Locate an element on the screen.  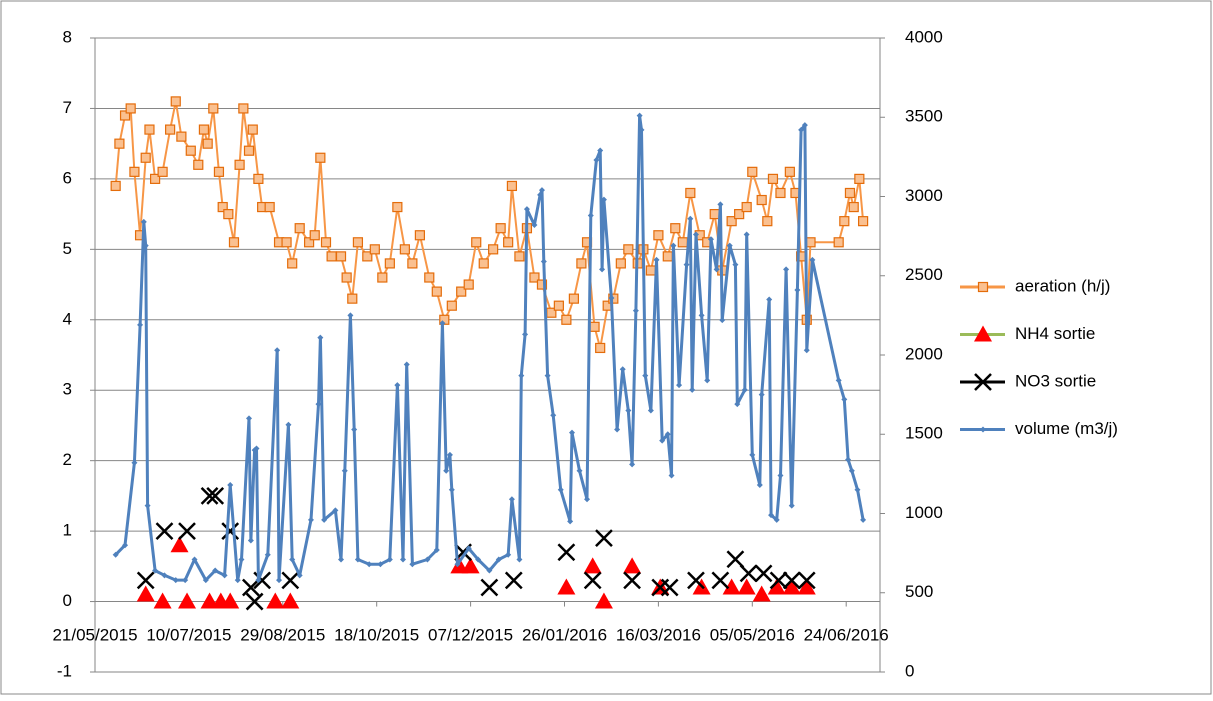
legend-label: NH4 sortie is located at coordinates (1055, 333).